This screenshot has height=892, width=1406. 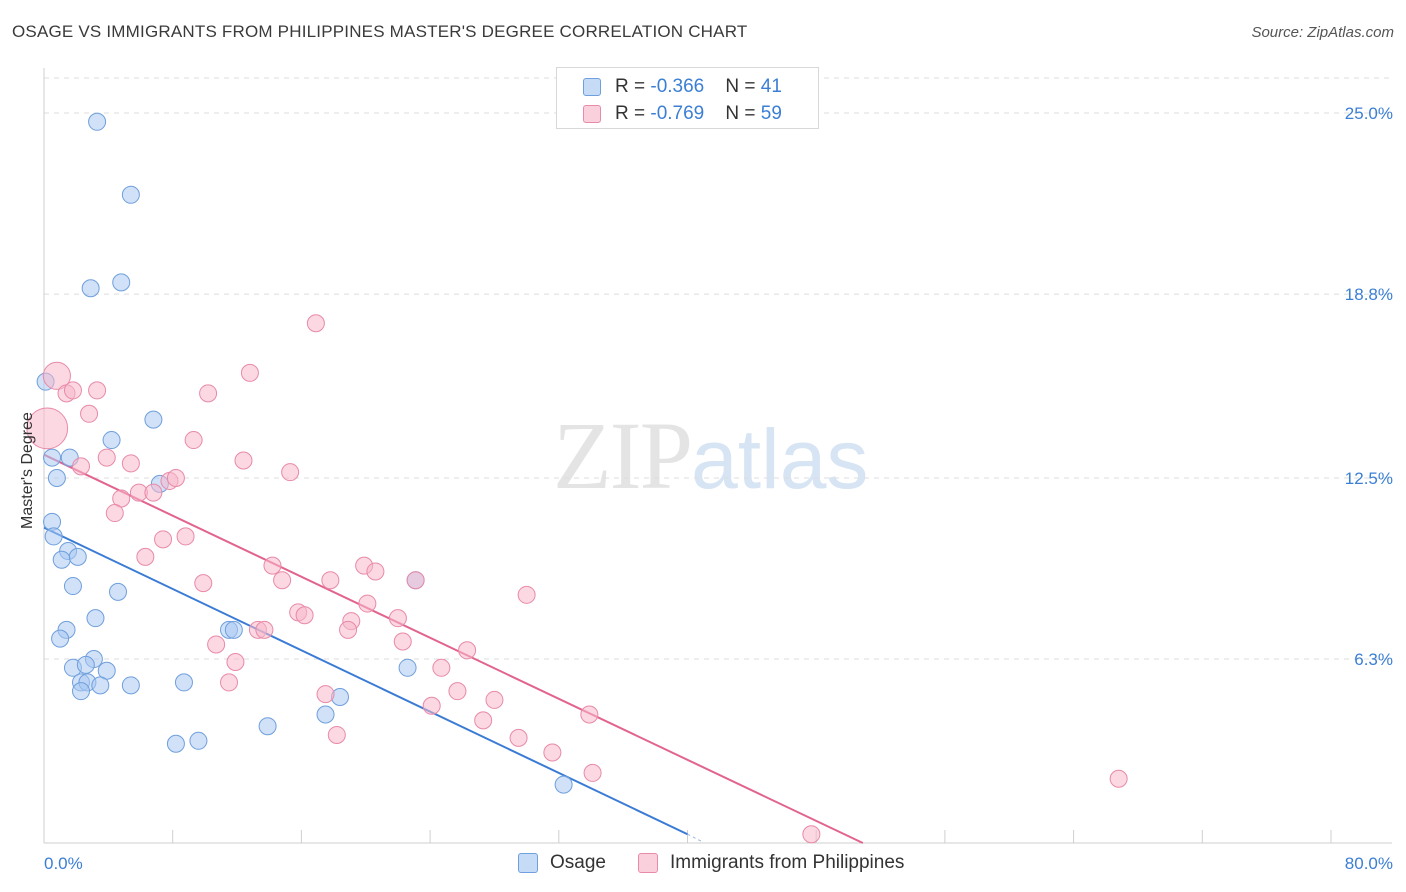 I want to click on y-tick-label: 18.8%, so click(x=1369, y=294).